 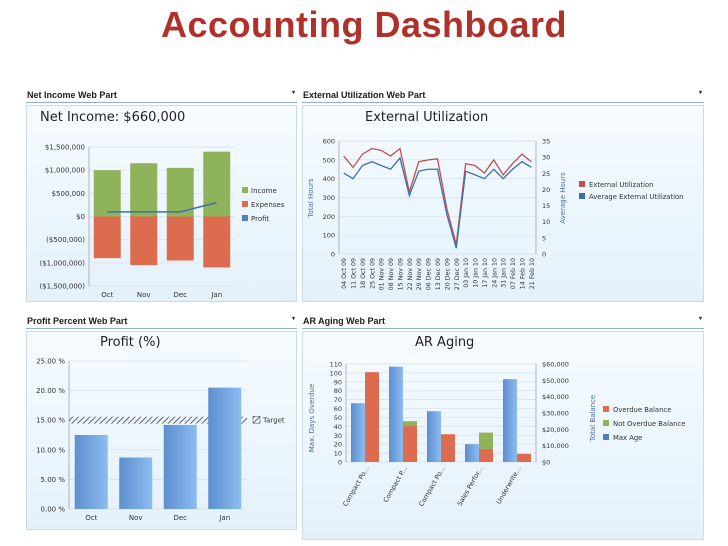 What do you see at coordinates (546, 158) in the screenshot?
I see `y2-tick-label: 30` at bounding box center [546, 158].